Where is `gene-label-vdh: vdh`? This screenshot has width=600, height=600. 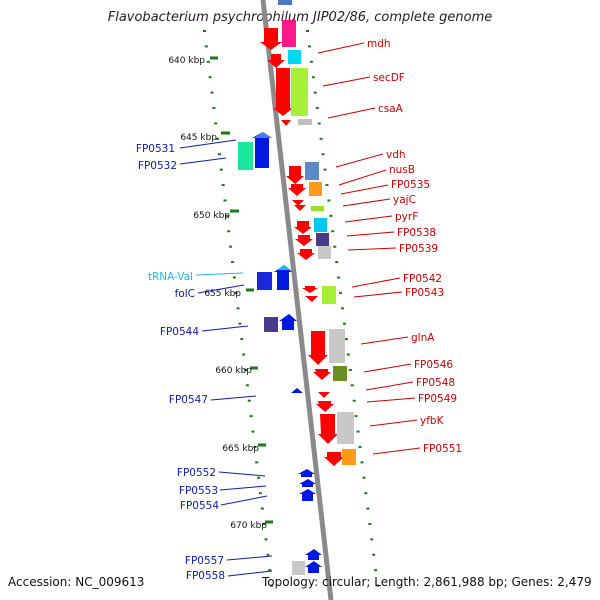 gene-label-vdh: vdh is located at coordinates (396, 155).